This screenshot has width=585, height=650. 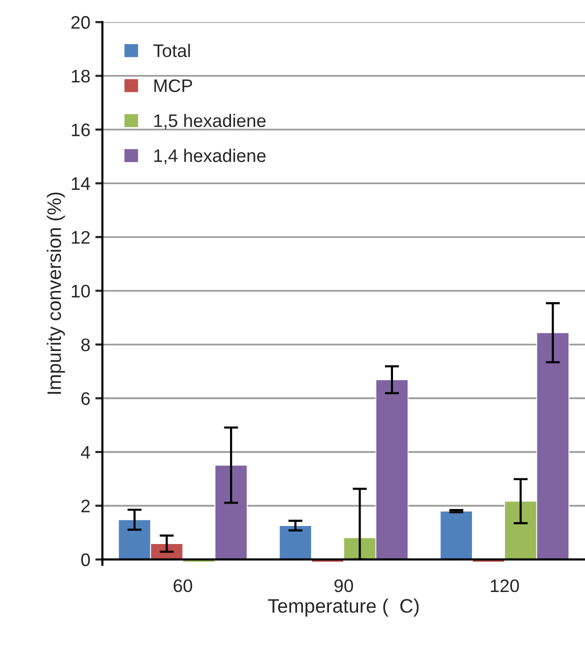 I want to click on x-tick-label: 90, so click(x=344, y=585).